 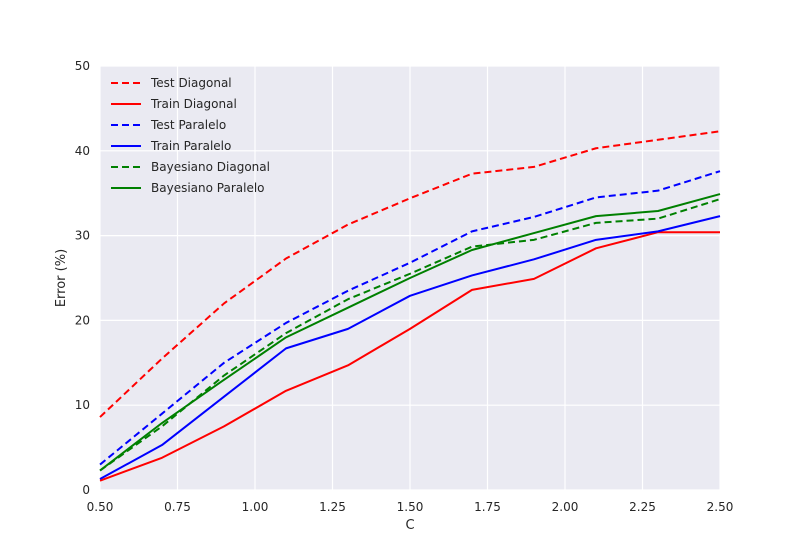 I want to click on y-tick-label: 20, so click(x=82, y=320).